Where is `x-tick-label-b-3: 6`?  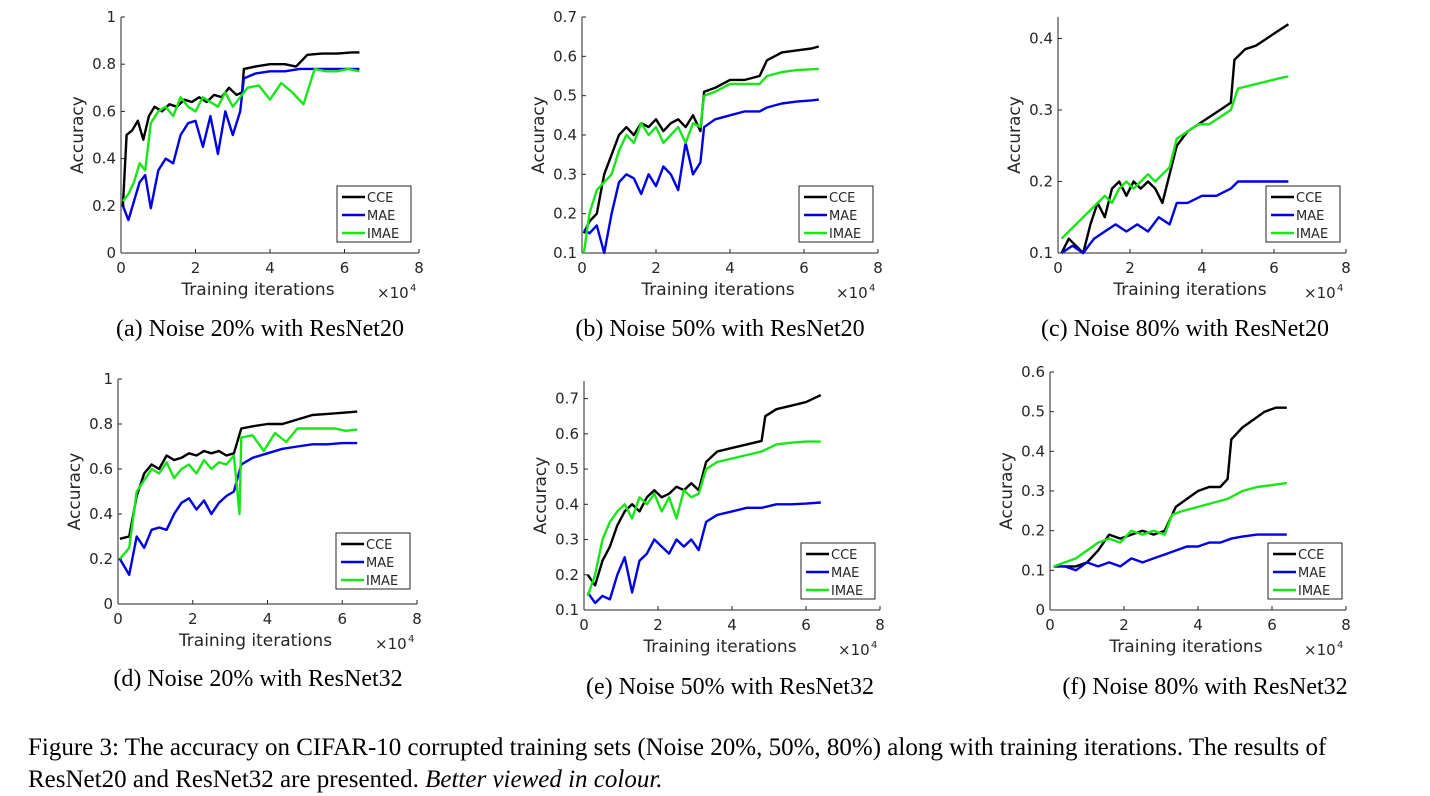
x-tick-label-b-3: 6 is located at coordinates (804, 268).